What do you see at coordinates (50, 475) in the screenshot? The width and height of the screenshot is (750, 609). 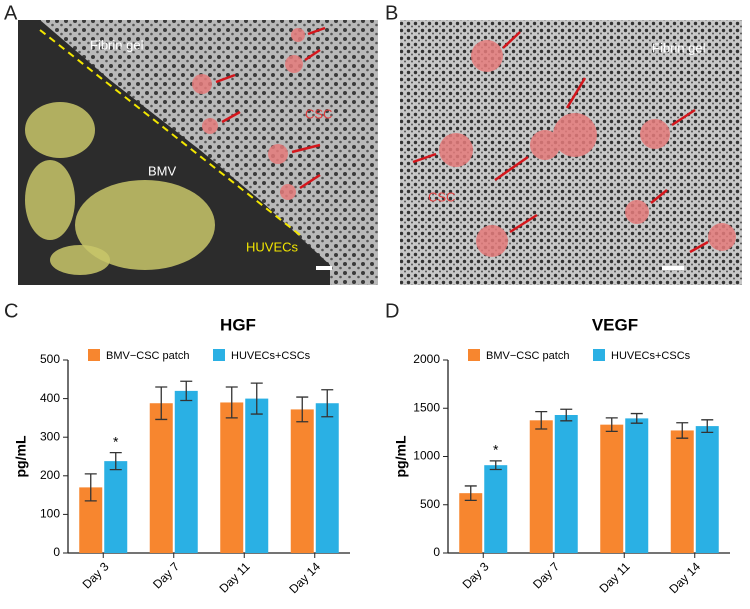 I see `y-tick-label: 200` at bounding box center [50, 475].